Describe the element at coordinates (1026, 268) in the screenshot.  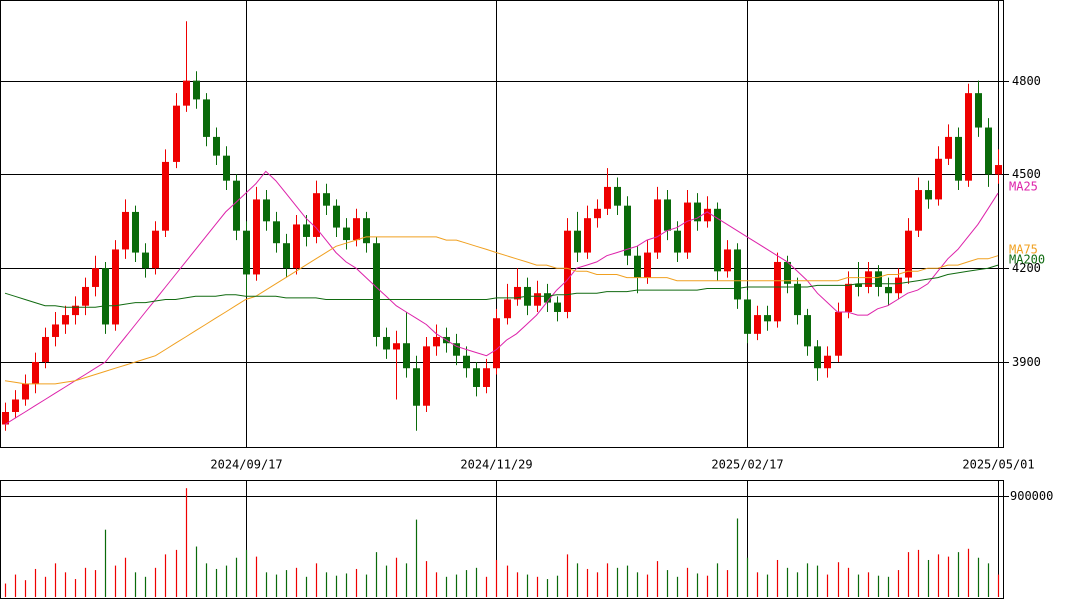
I see `y-tick-label: 4200` at that location.